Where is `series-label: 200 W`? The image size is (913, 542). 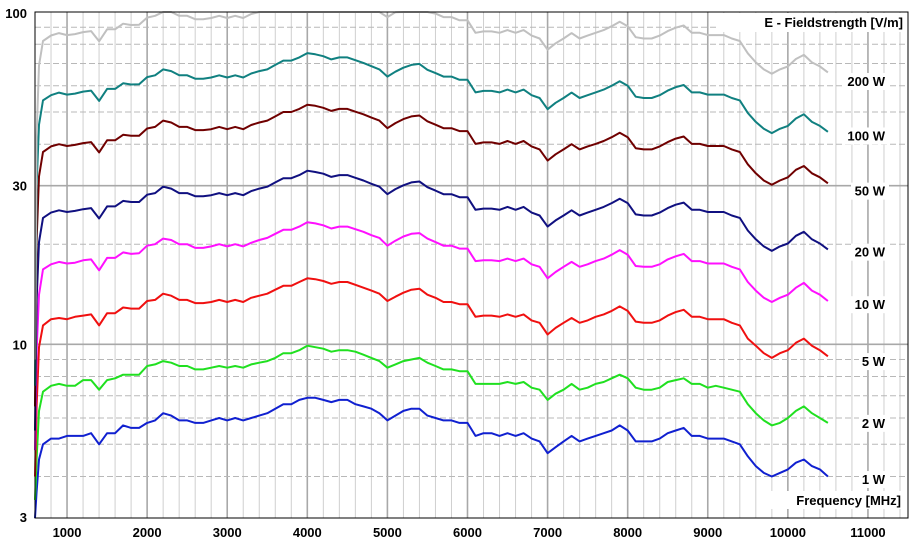
series-label: 200 W is located at coordinates (866, 81).